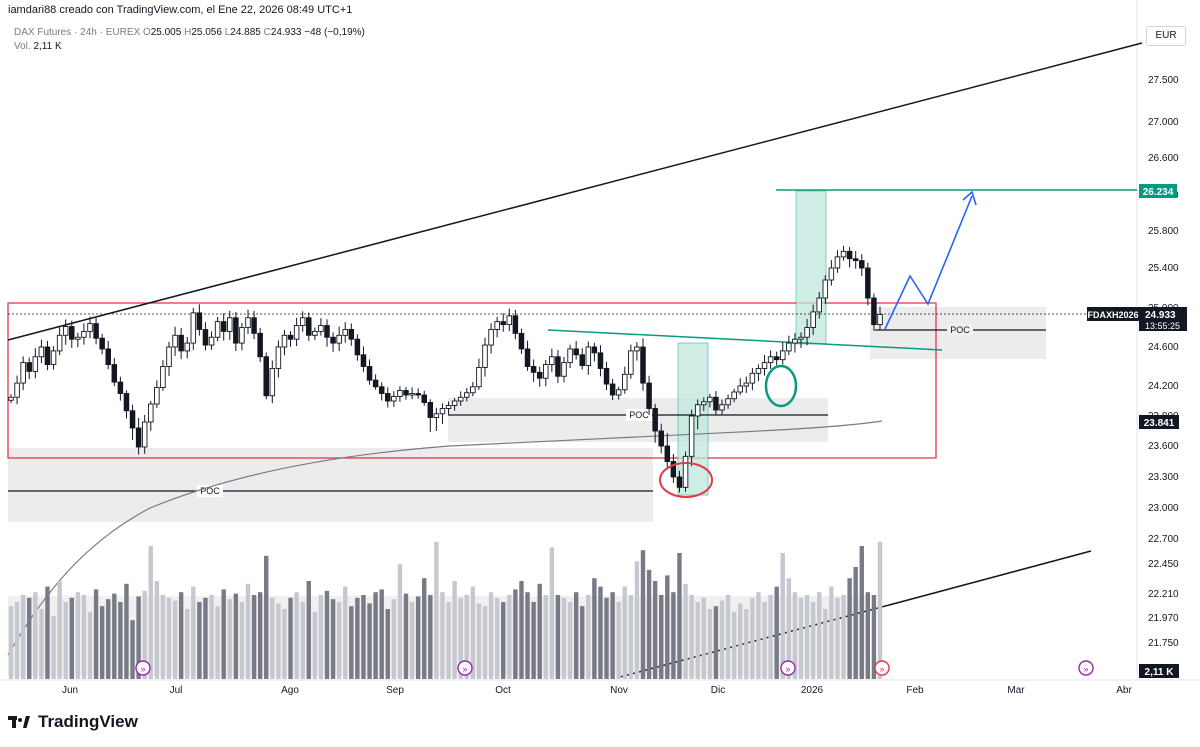 The image size is (1200, 747). Describe the element at coordinates (245, 32) in the screenshot. I see `low-value: 24.885` at that location.